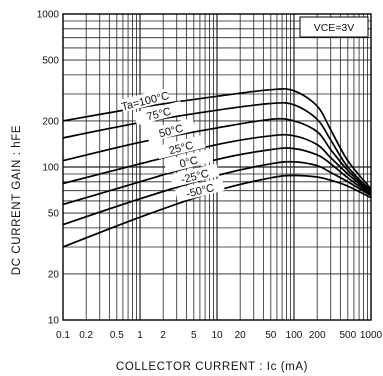 Image resolution: width=383 pixels, height=376 pixels. I want to click on x-tick-label: 500, so click(347, 335).